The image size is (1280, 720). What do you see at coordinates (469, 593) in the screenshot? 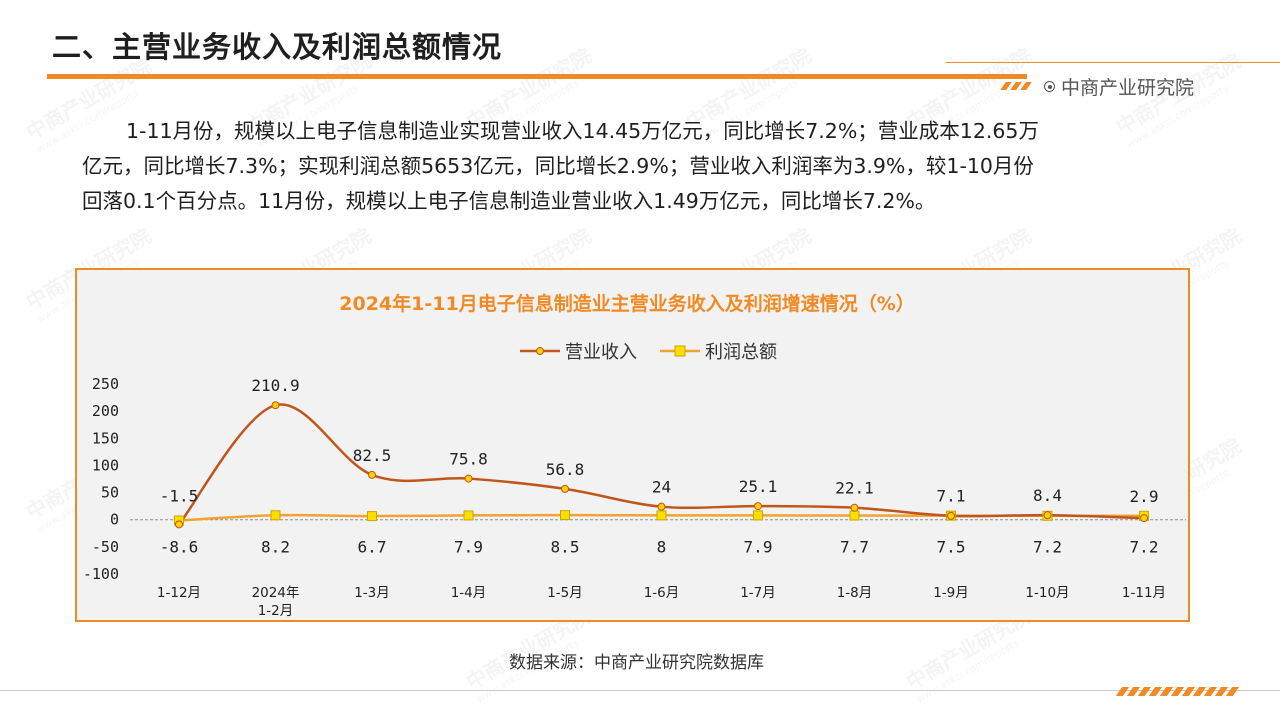
I see `x-tick-label: 1-4月` at bounding box center [469, 593].